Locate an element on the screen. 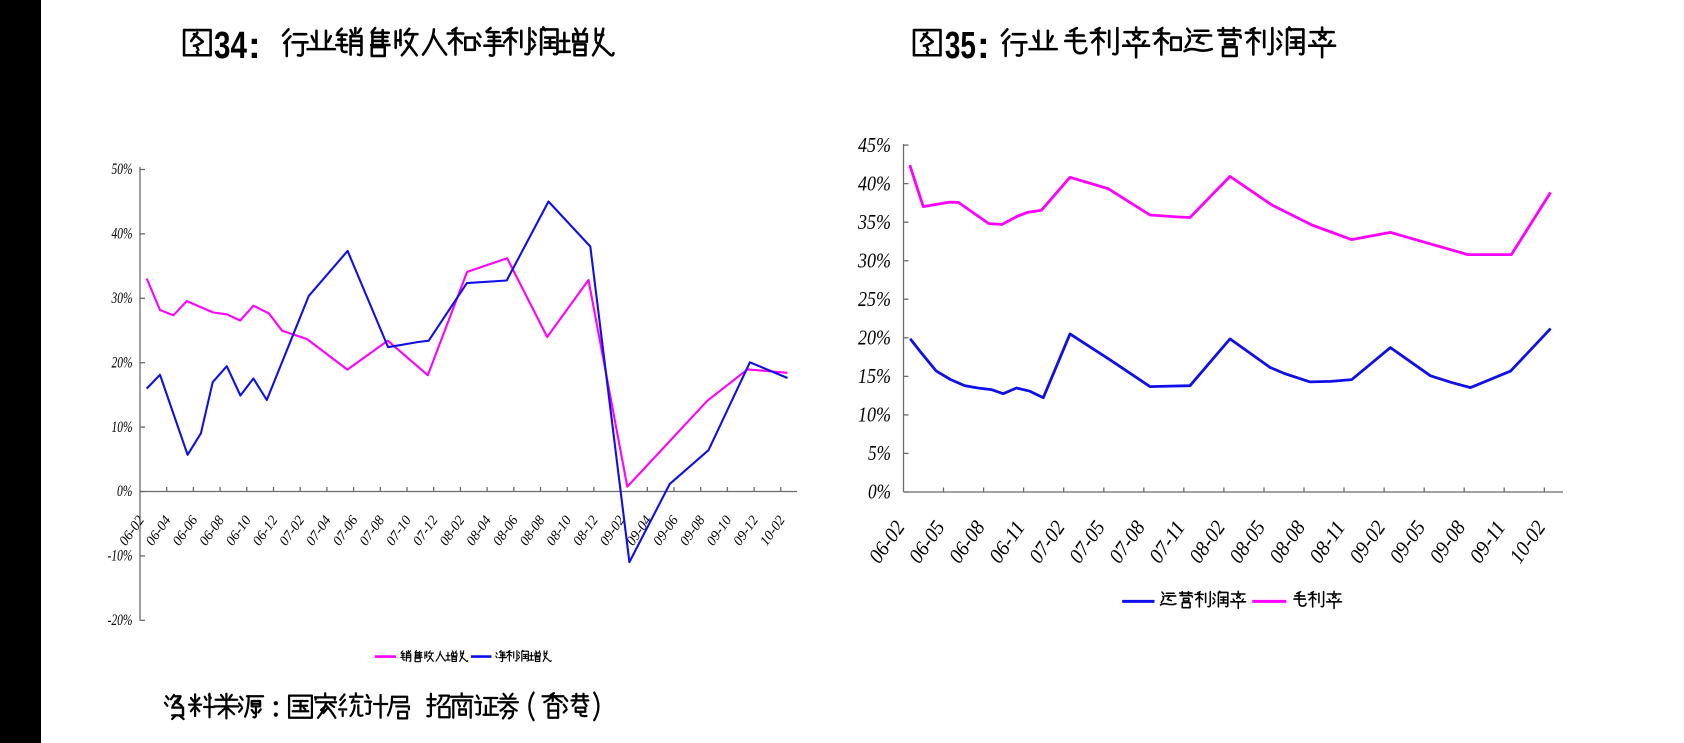  svg-text: 5% is located at coordinates (879, 453).